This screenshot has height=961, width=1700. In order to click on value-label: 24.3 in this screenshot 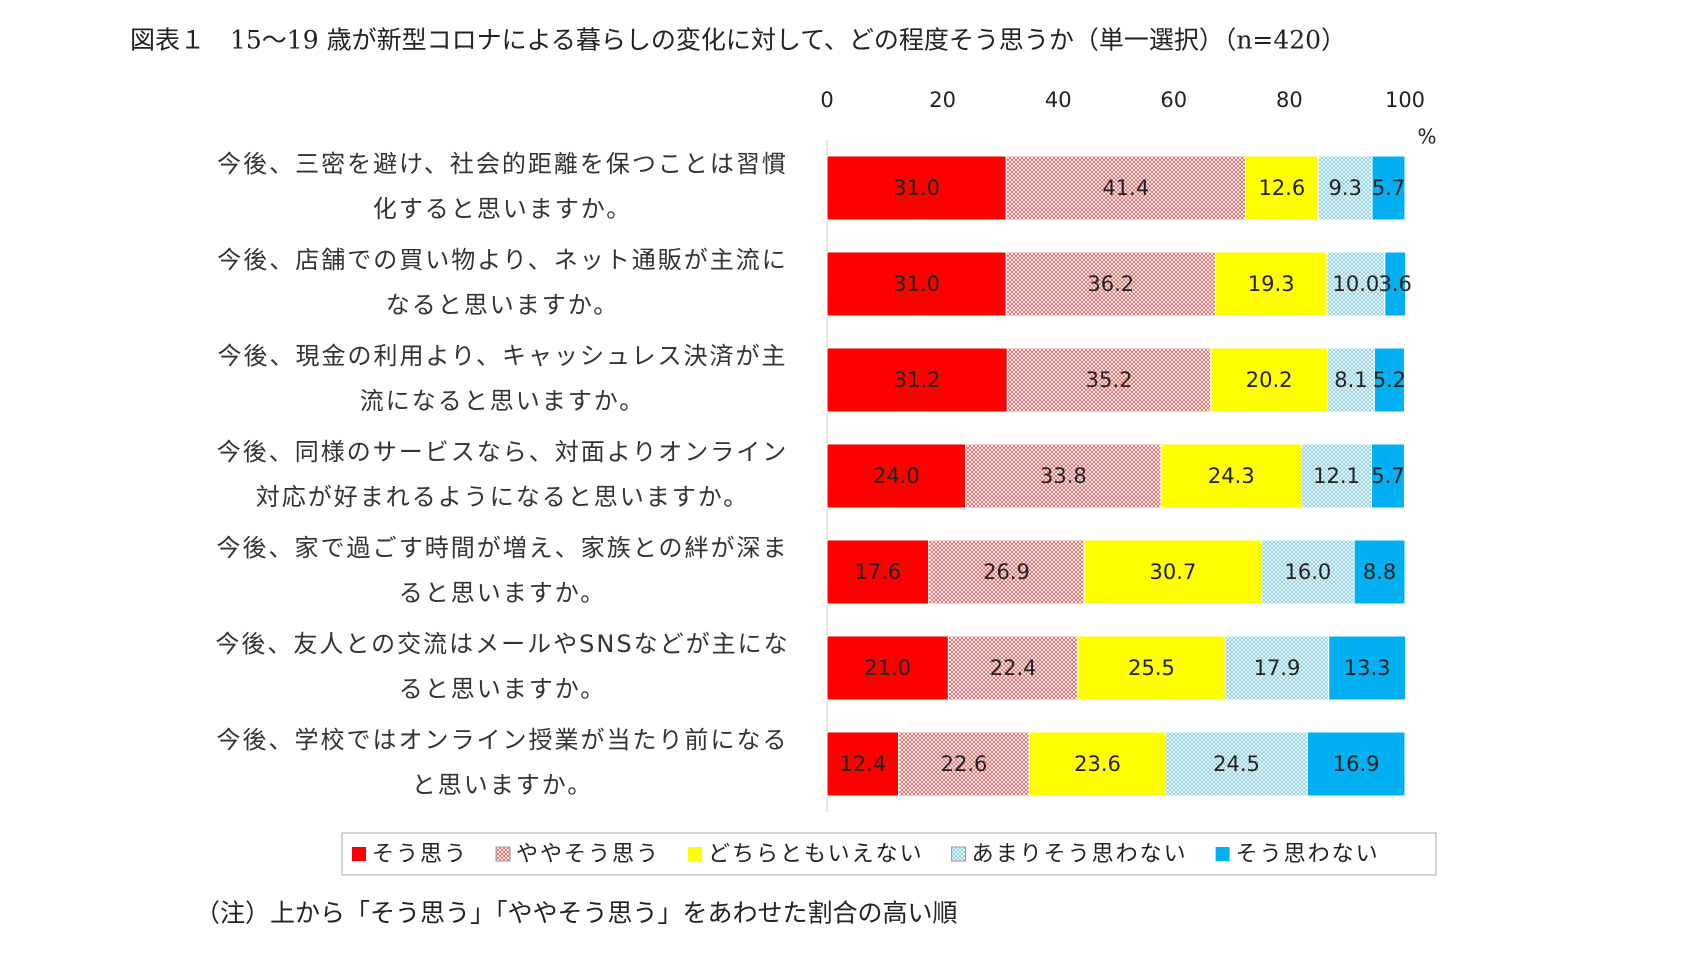, I will do `click(1231, 476)`.